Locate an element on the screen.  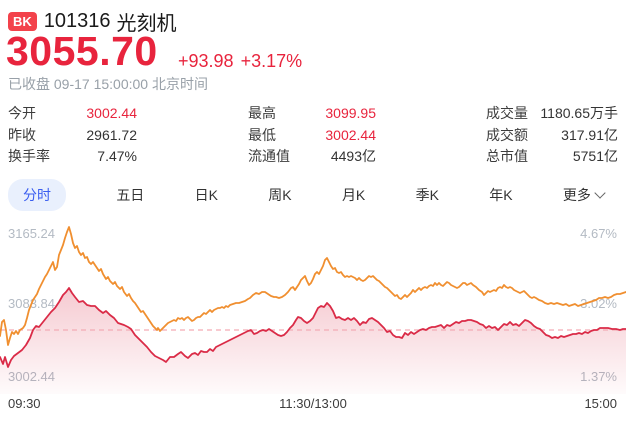
tab-分时: 分时 is located at coordinates (37, 194).